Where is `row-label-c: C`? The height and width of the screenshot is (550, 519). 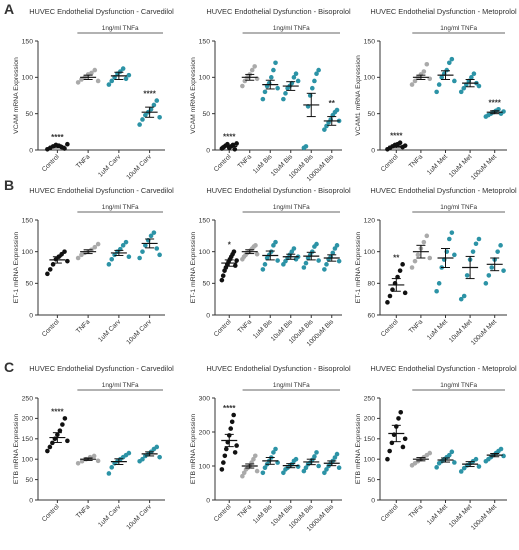 row-label-c: C is located at coordinates (9, 367).